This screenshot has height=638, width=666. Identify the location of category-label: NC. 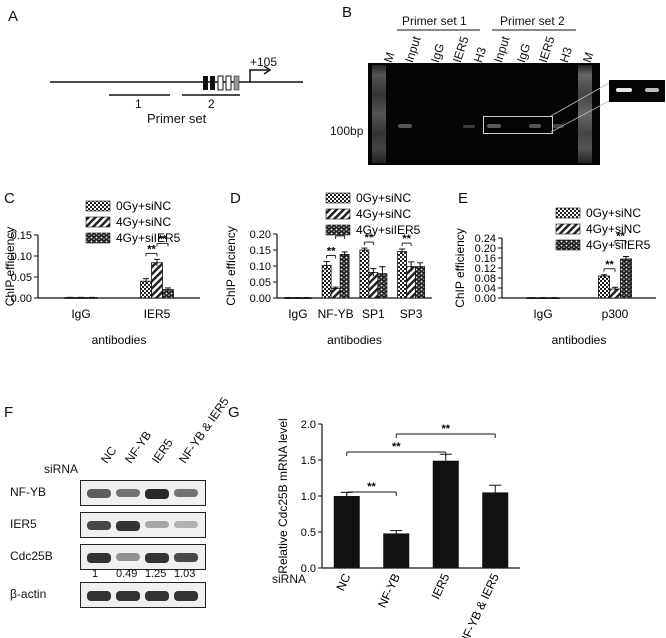
(343, 582).